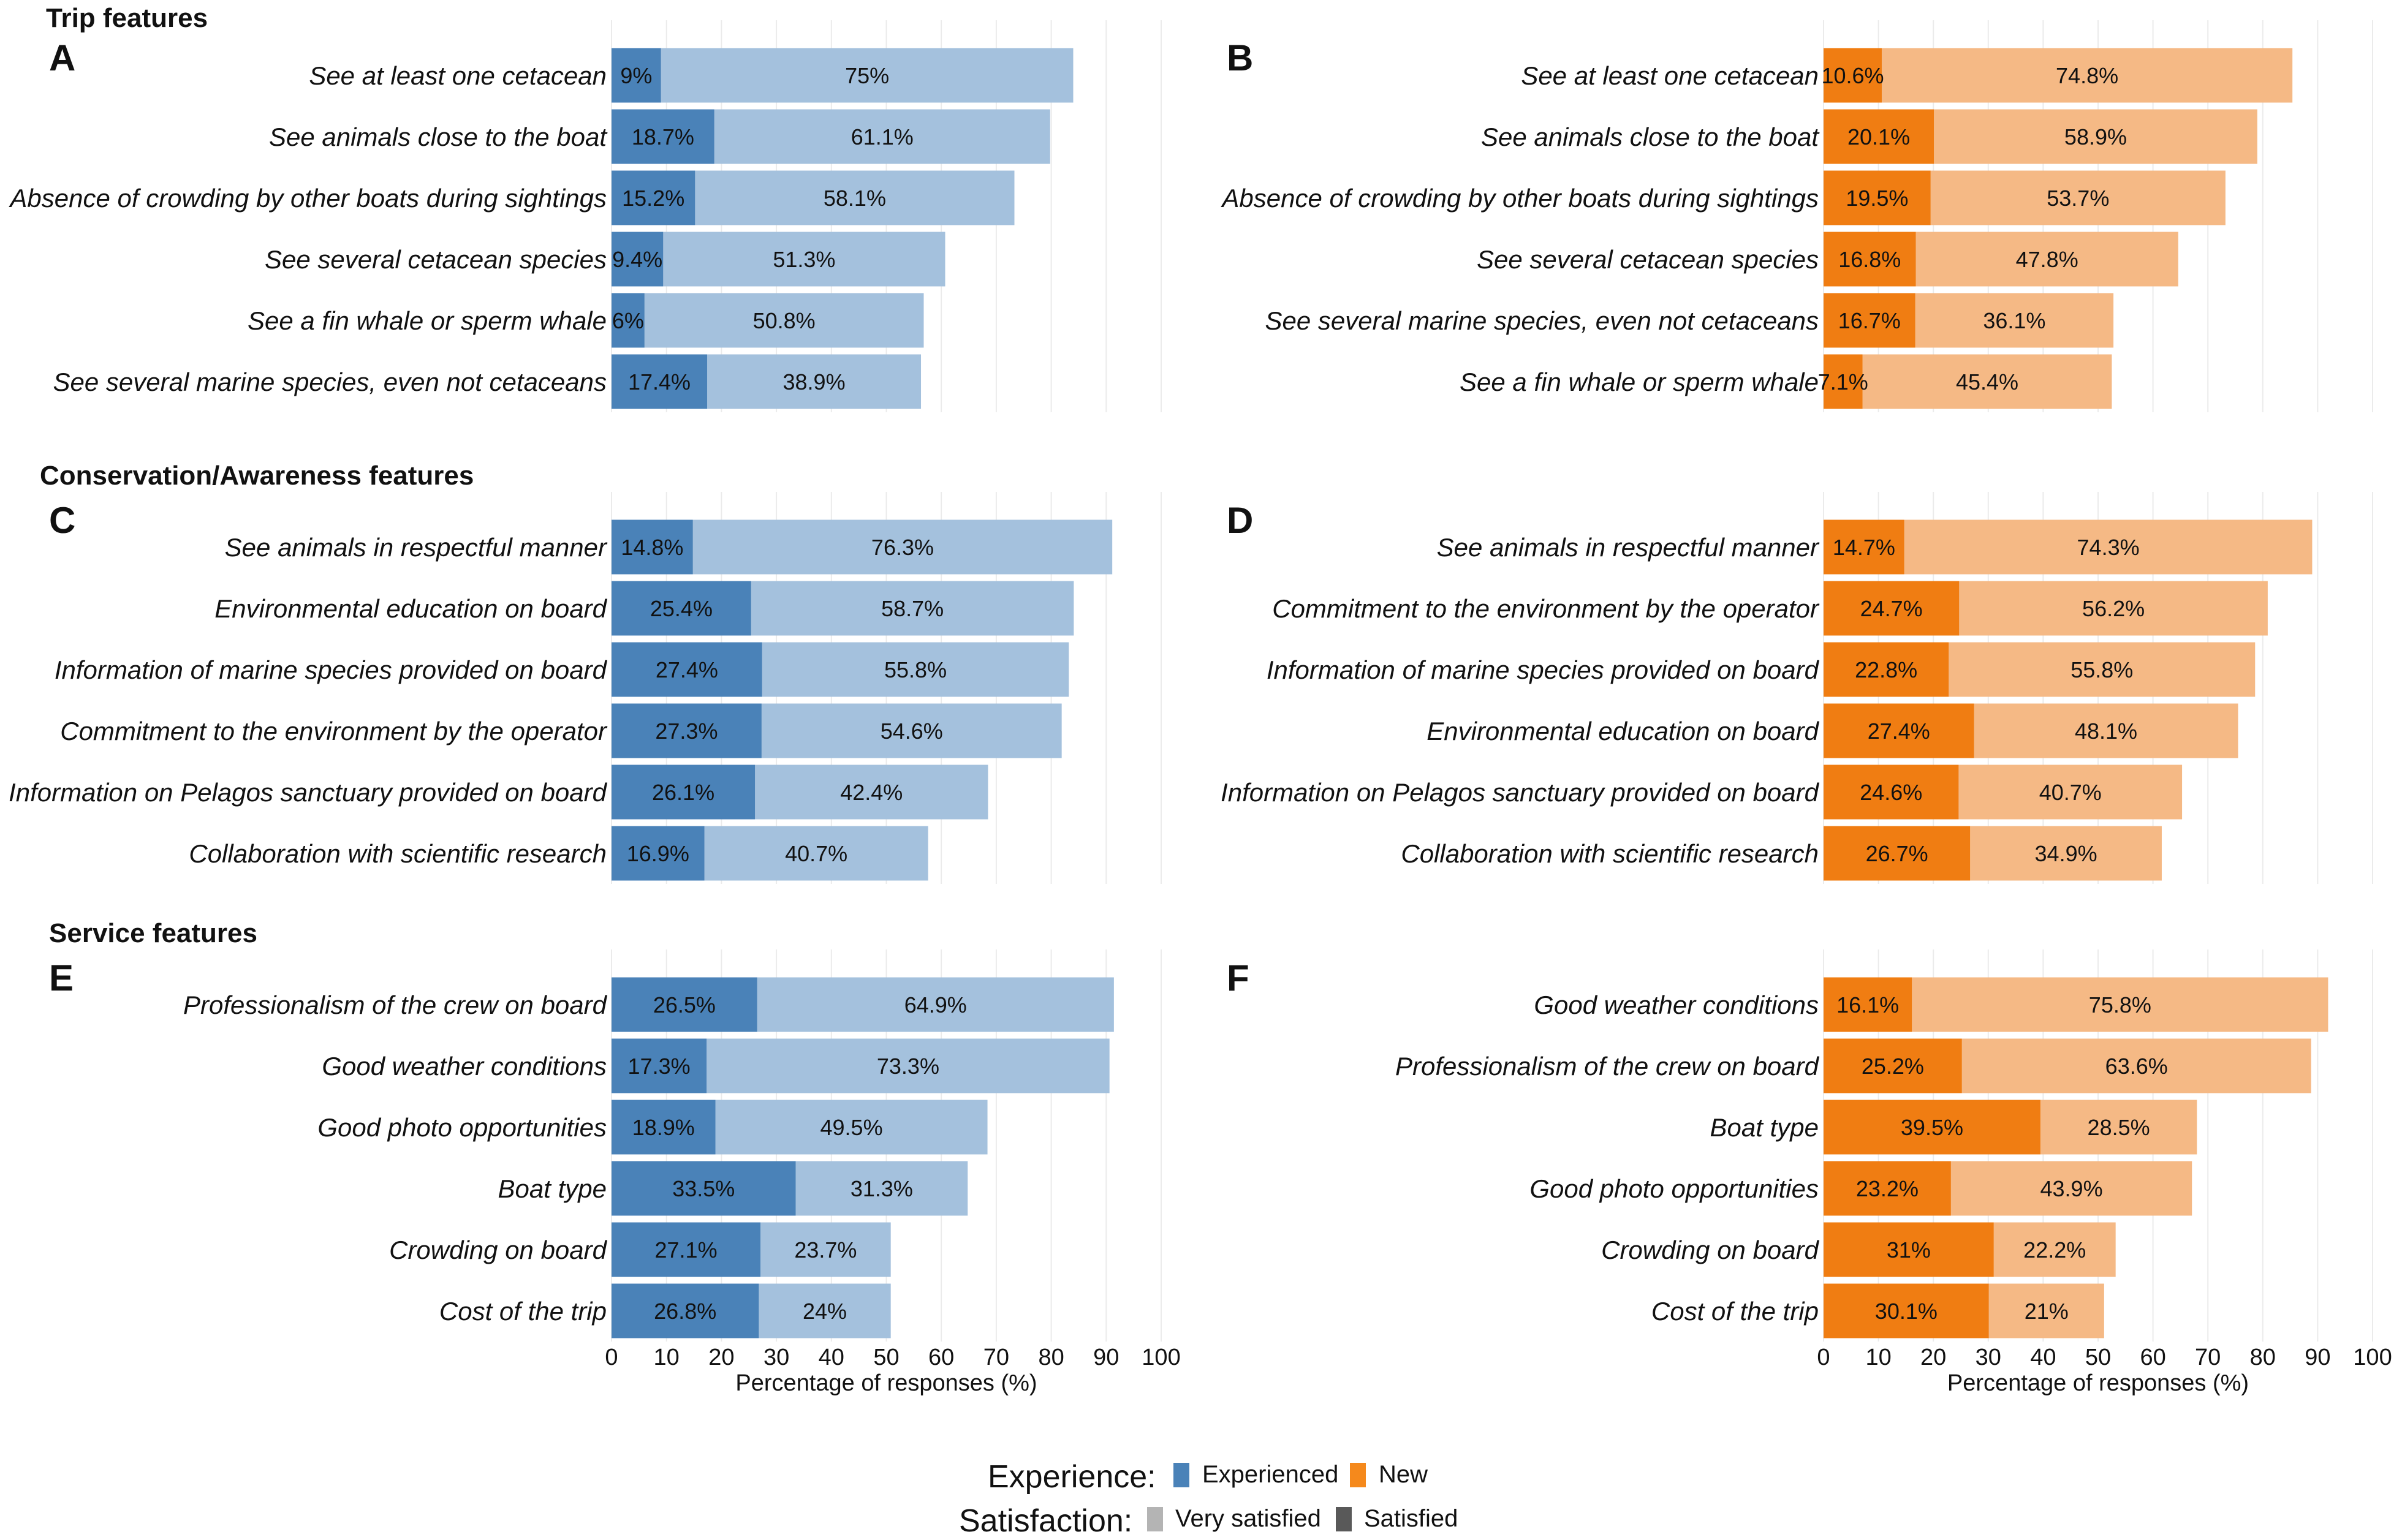  Describe the element at coordinates (1891, 608) in the screenshot. I see `data-label-satisfied: 24.7%` at that location.